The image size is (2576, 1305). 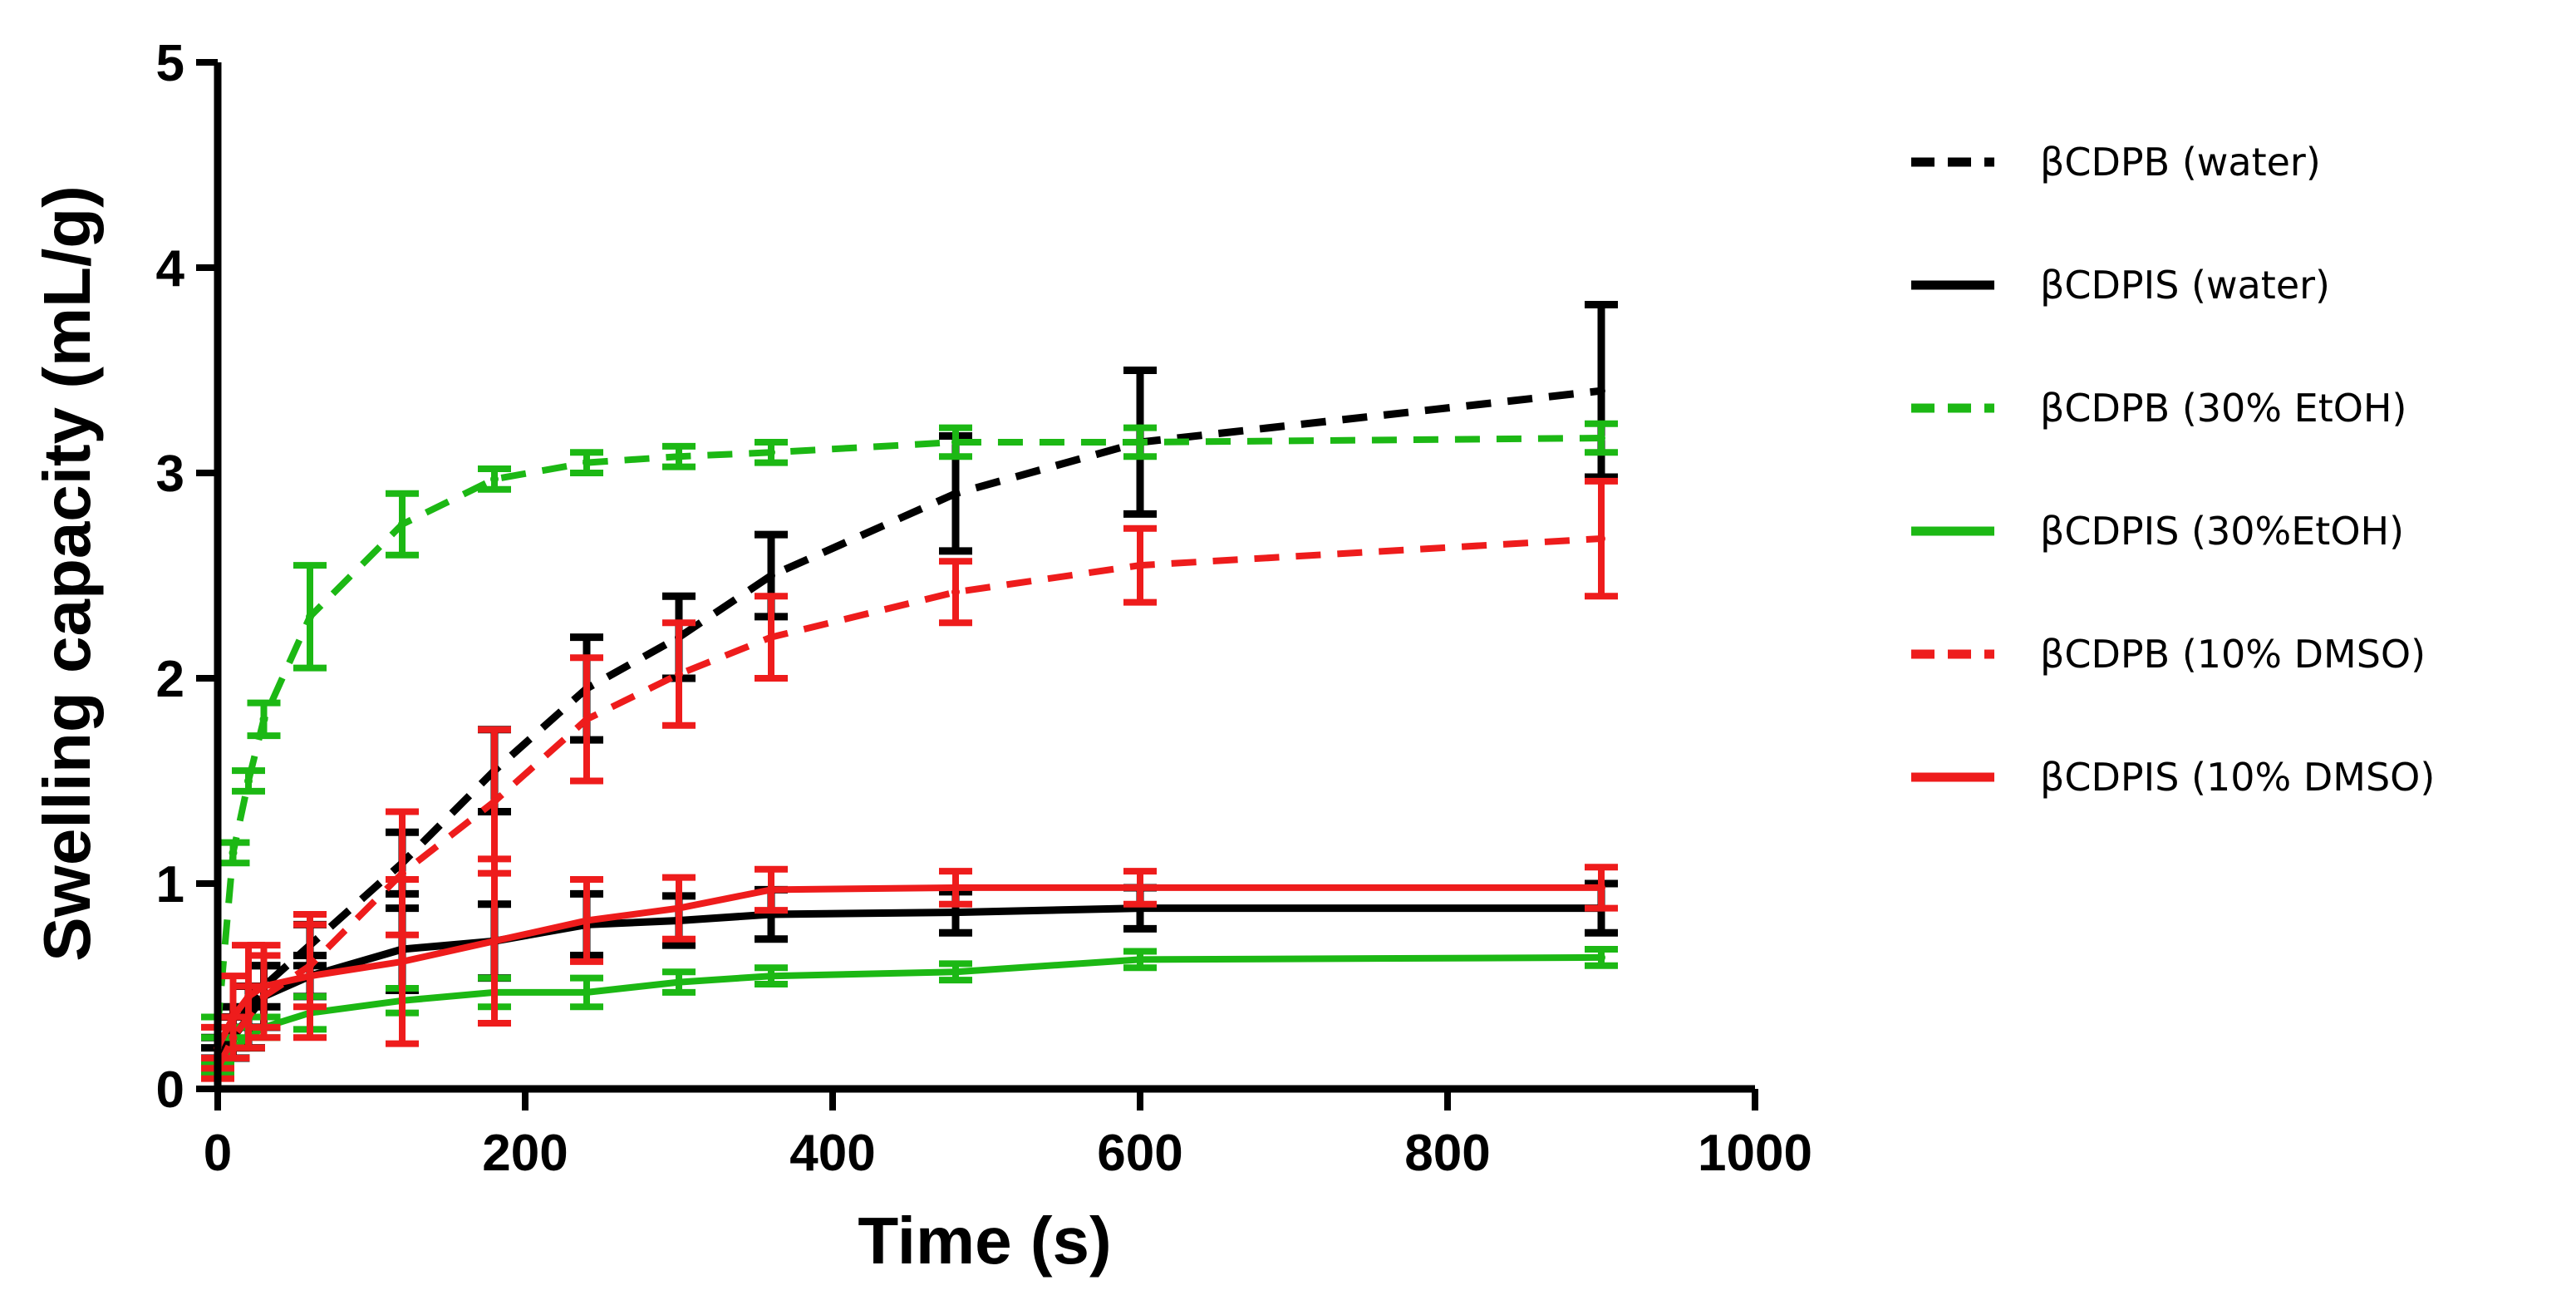 I want to click on x-tick-label: 400, so click(x=832, y=1153).